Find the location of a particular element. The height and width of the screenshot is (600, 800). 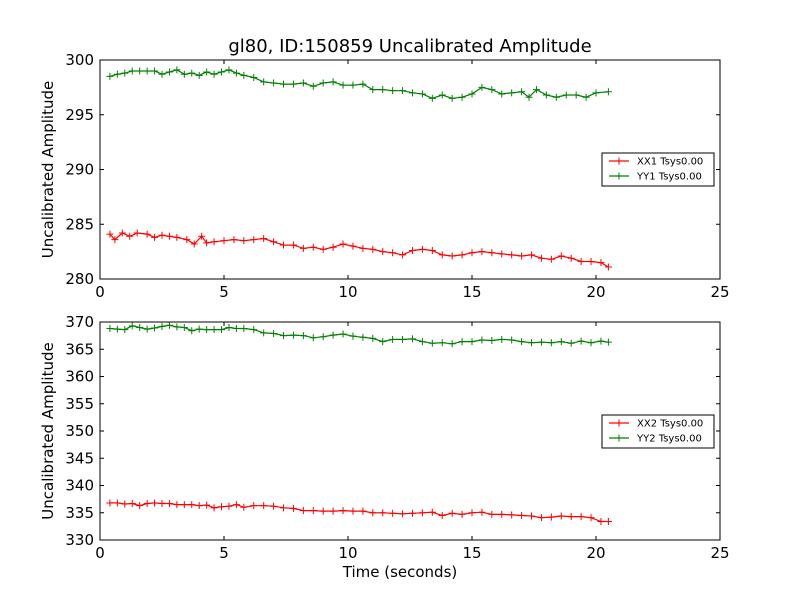

legend: XX2 Tsys0.00 YY2 Tsys0.00 is located at coordinates (658, 431).